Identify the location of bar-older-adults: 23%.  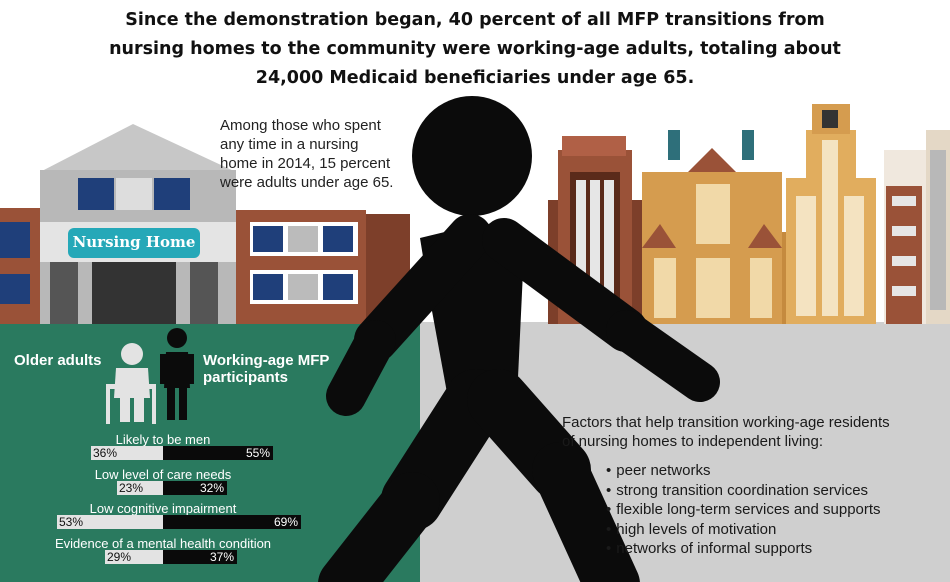
(140, 487).